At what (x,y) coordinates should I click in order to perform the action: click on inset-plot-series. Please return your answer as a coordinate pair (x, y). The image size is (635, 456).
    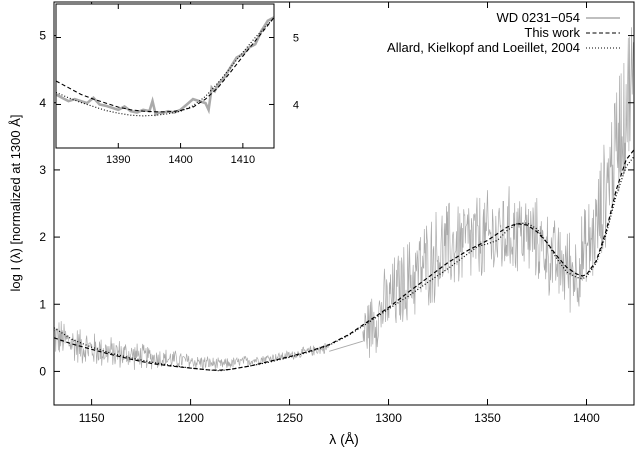
    Looking at the image, I should click on (165, 66).